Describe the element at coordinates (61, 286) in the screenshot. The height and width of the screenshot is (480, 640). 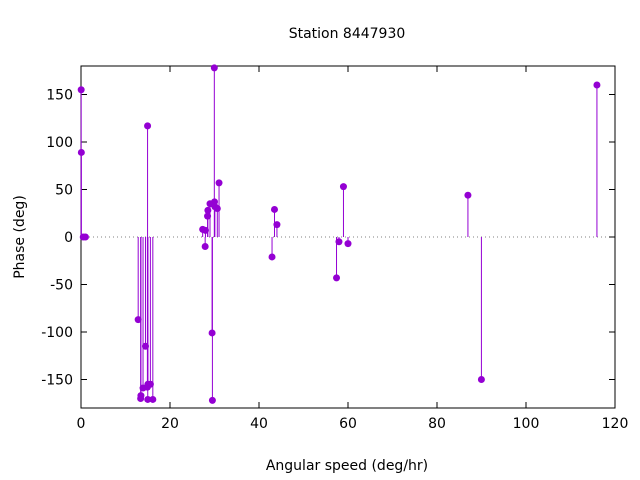
I see `y-tick-label: -50` at that location.